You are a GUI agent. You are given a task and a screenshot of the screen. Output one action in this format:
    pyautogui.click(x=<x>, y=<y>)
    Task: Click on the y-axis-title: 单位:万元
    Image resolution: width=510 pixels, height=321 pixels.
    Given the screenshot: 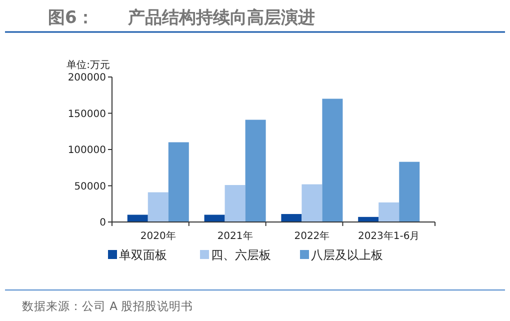 What is the action you would take?
    pyautogui.click(x=88, y=65)
    